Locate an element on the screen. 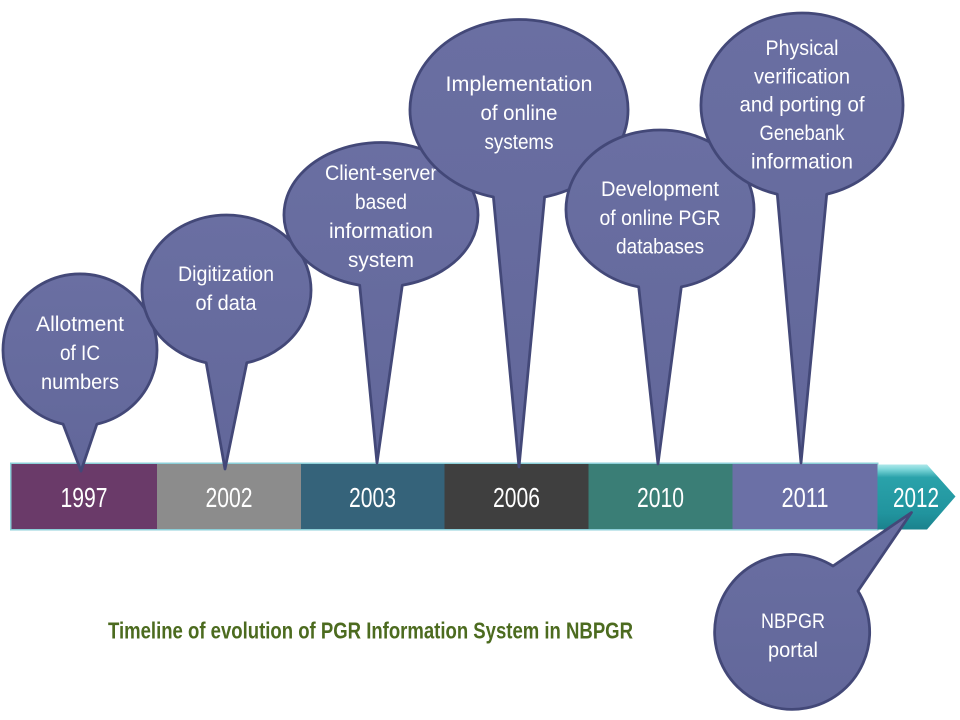 The width and height of the screenshot is (960, 720). svg-text: 2012 is located at coordinates (916, 497).